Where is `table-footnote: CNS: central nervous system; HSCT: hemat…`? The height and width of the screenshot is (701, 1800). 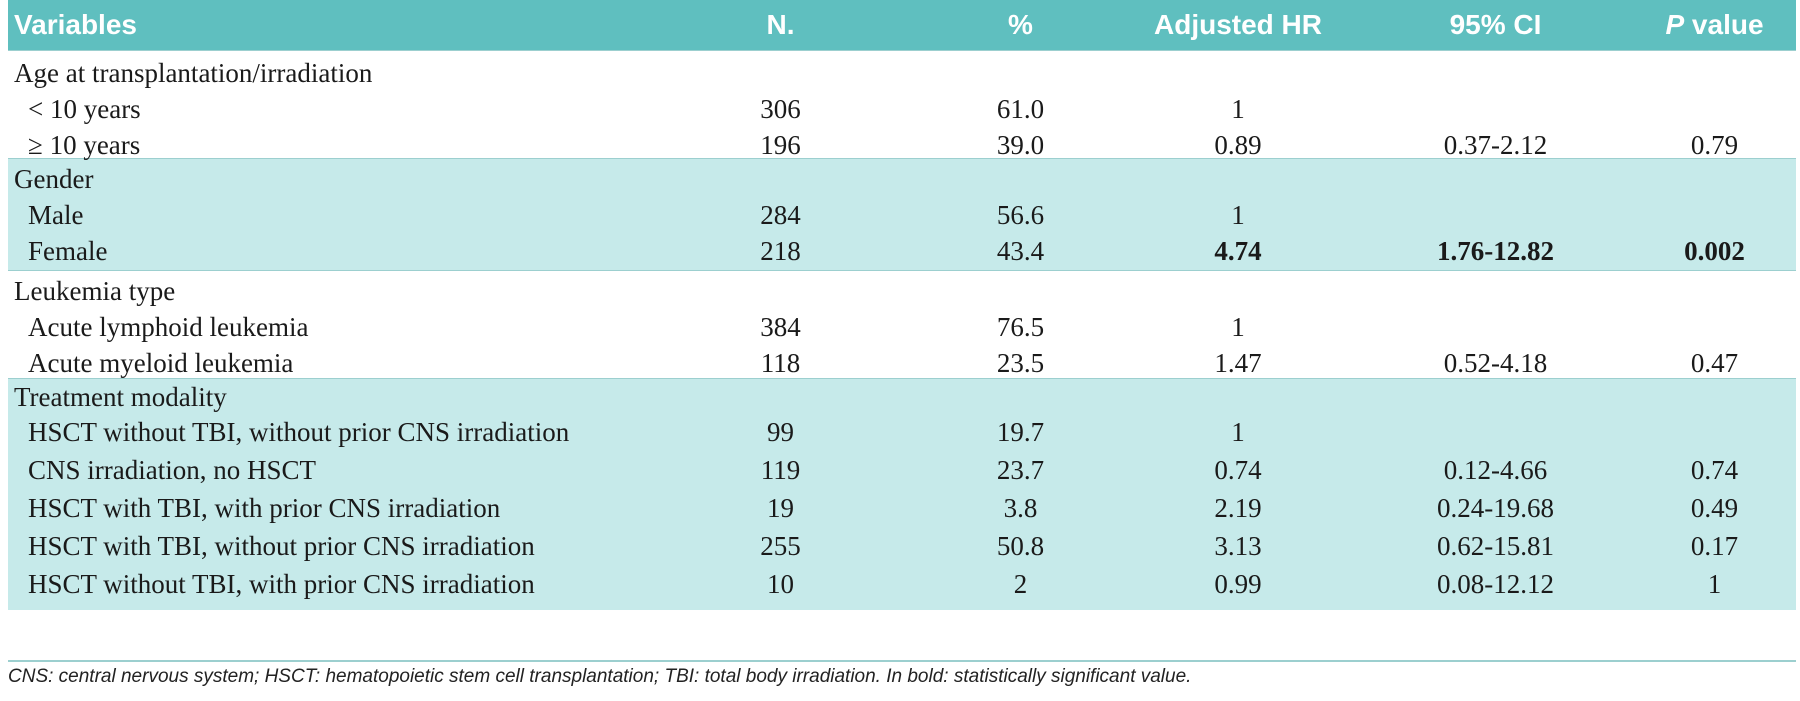 table-footnote: CNS: central nervous system; HSCT: hemat… is located at coordinates (600, 676).